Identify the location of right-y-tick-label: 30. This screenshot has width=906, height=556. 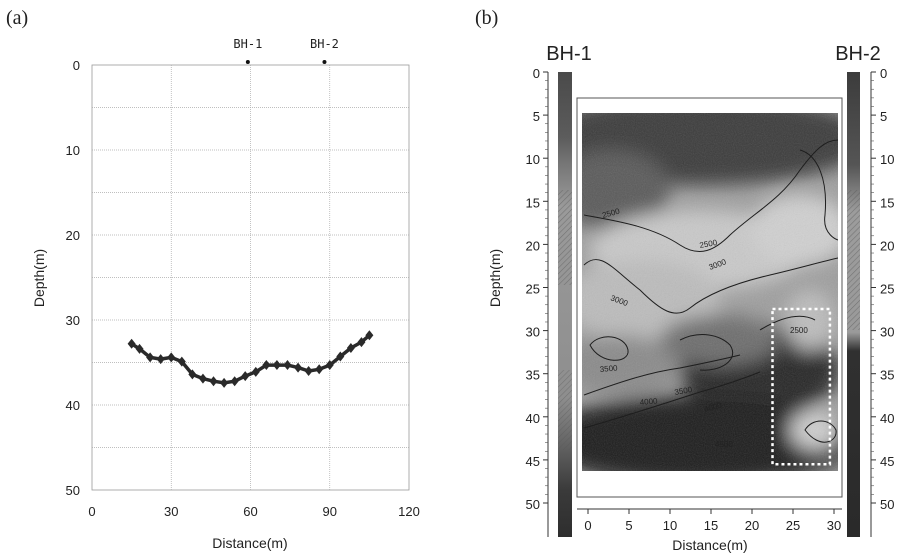
(887, 332).